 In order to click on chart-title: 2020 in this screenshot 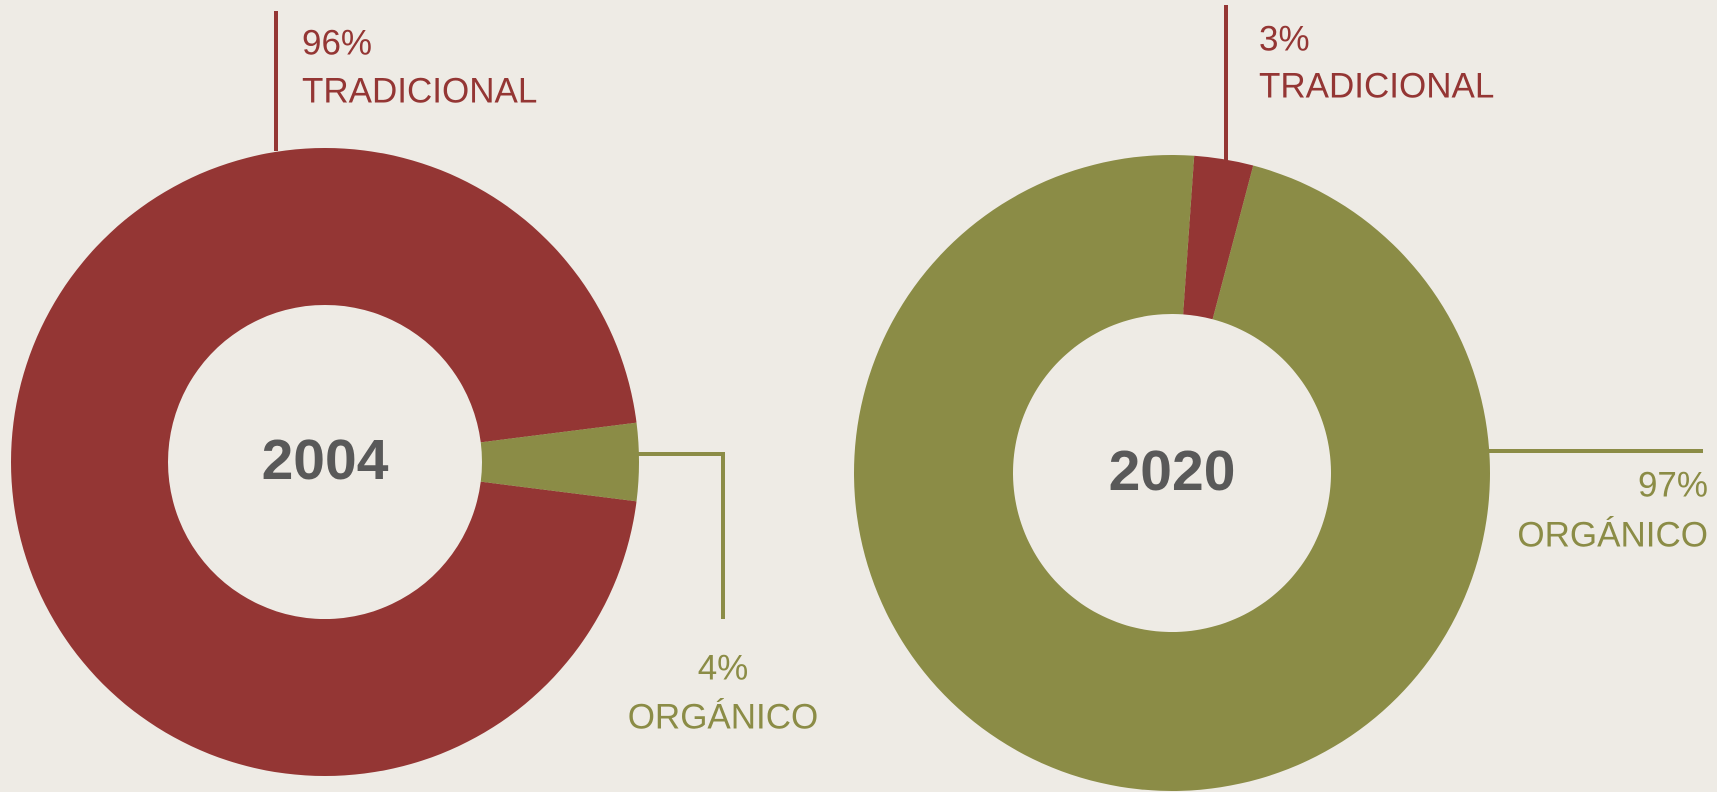, I will do `click(1172, 471)`.